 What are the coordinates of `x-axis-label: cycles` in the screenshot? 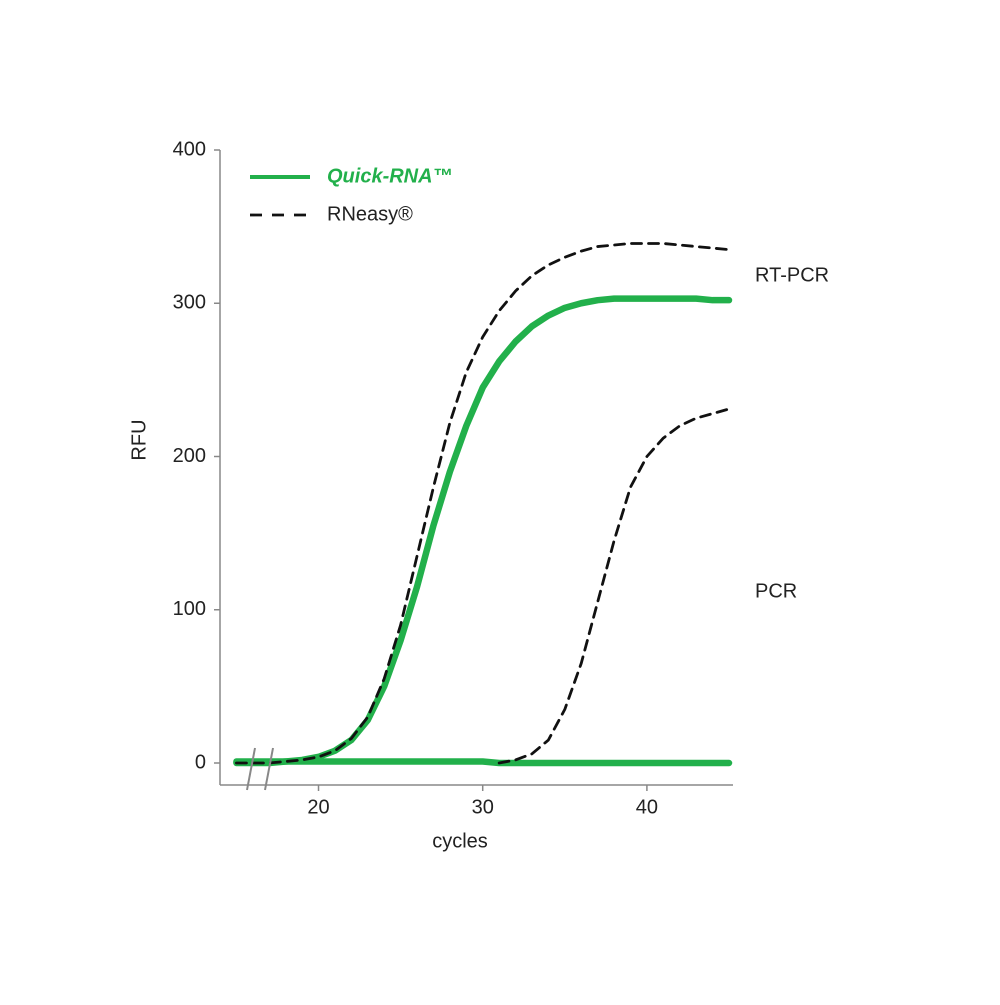 It's located at (460, 841).